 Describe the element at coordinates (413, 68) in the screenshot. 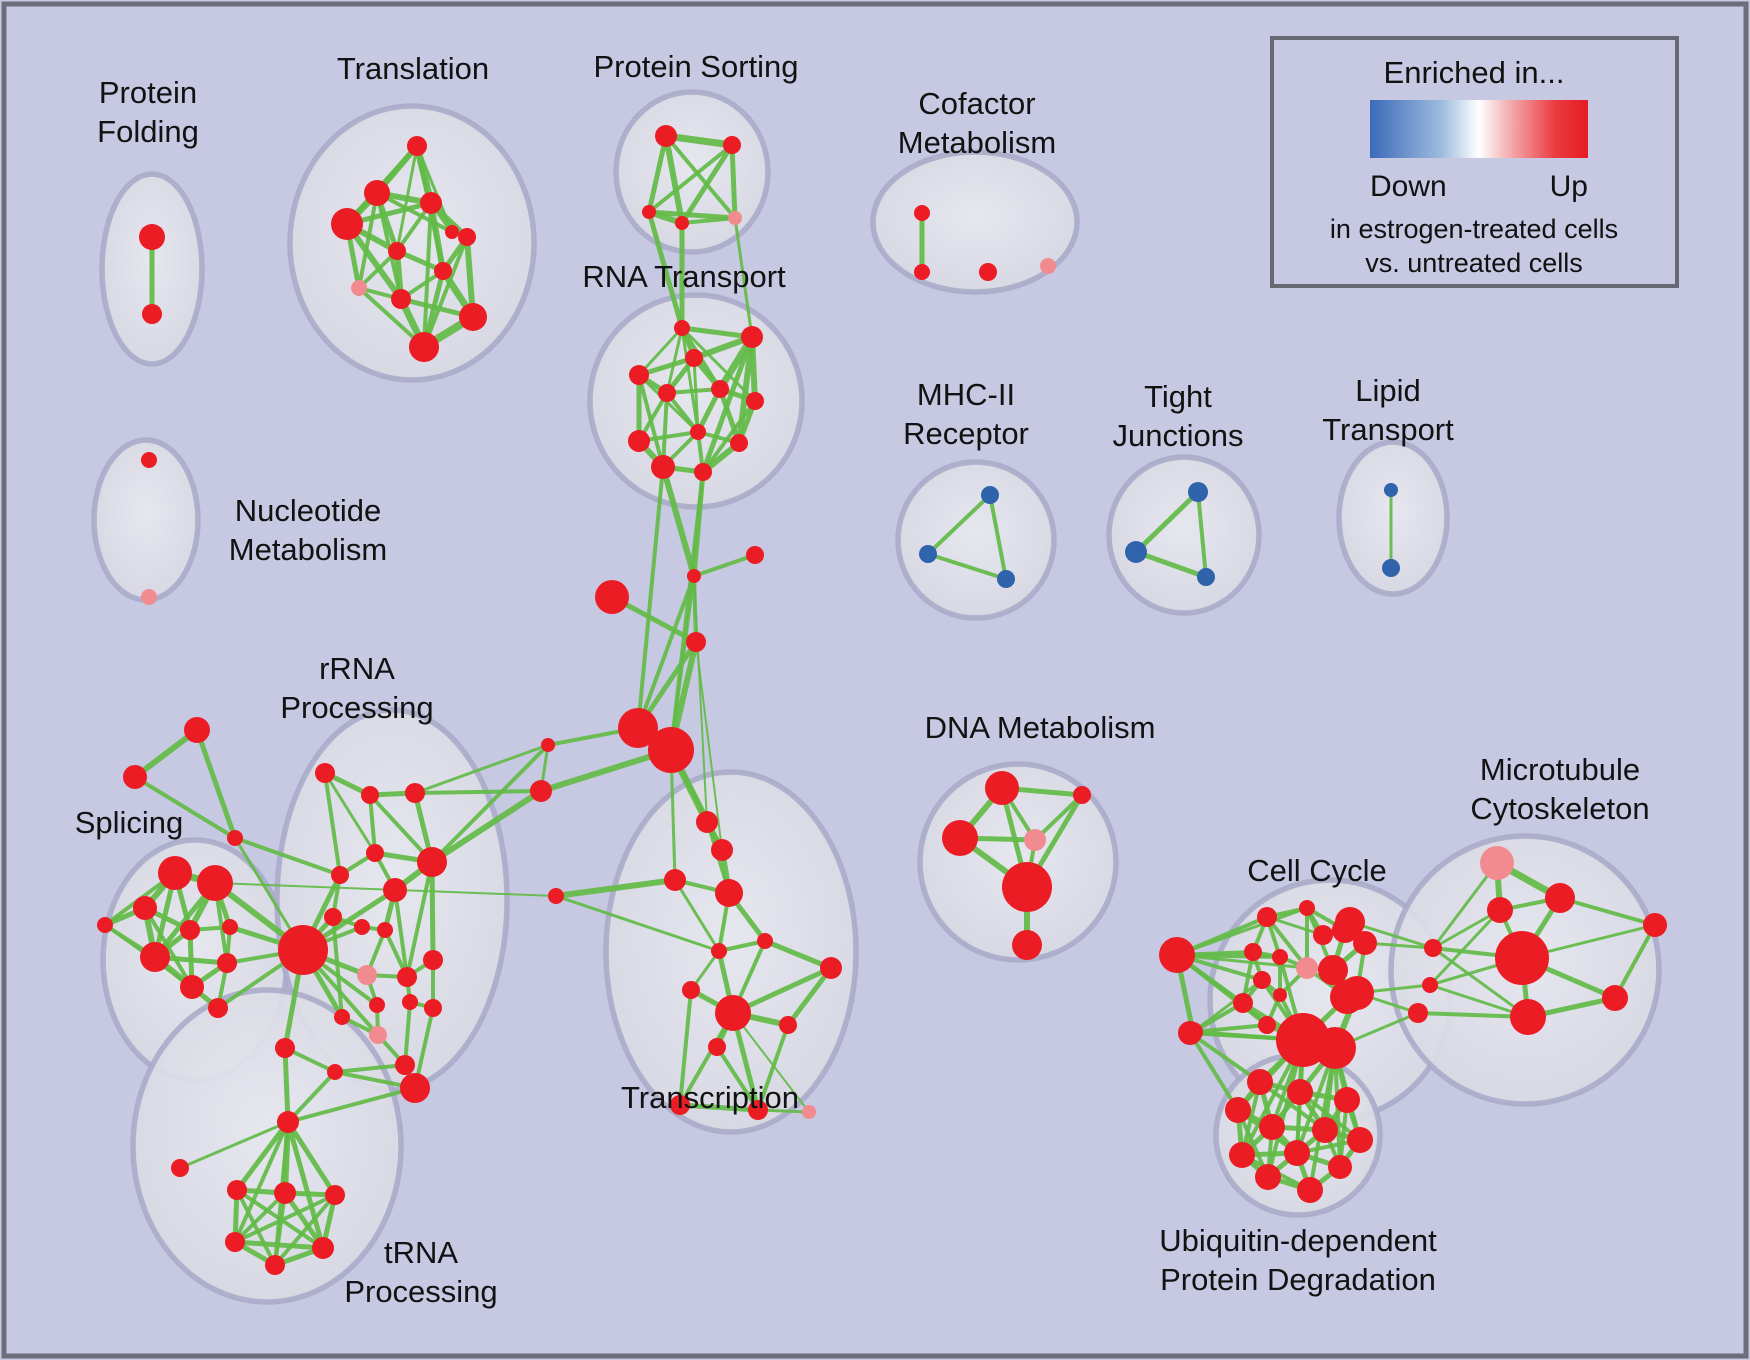

I see `cluster-label-translation: Translation` at that location.